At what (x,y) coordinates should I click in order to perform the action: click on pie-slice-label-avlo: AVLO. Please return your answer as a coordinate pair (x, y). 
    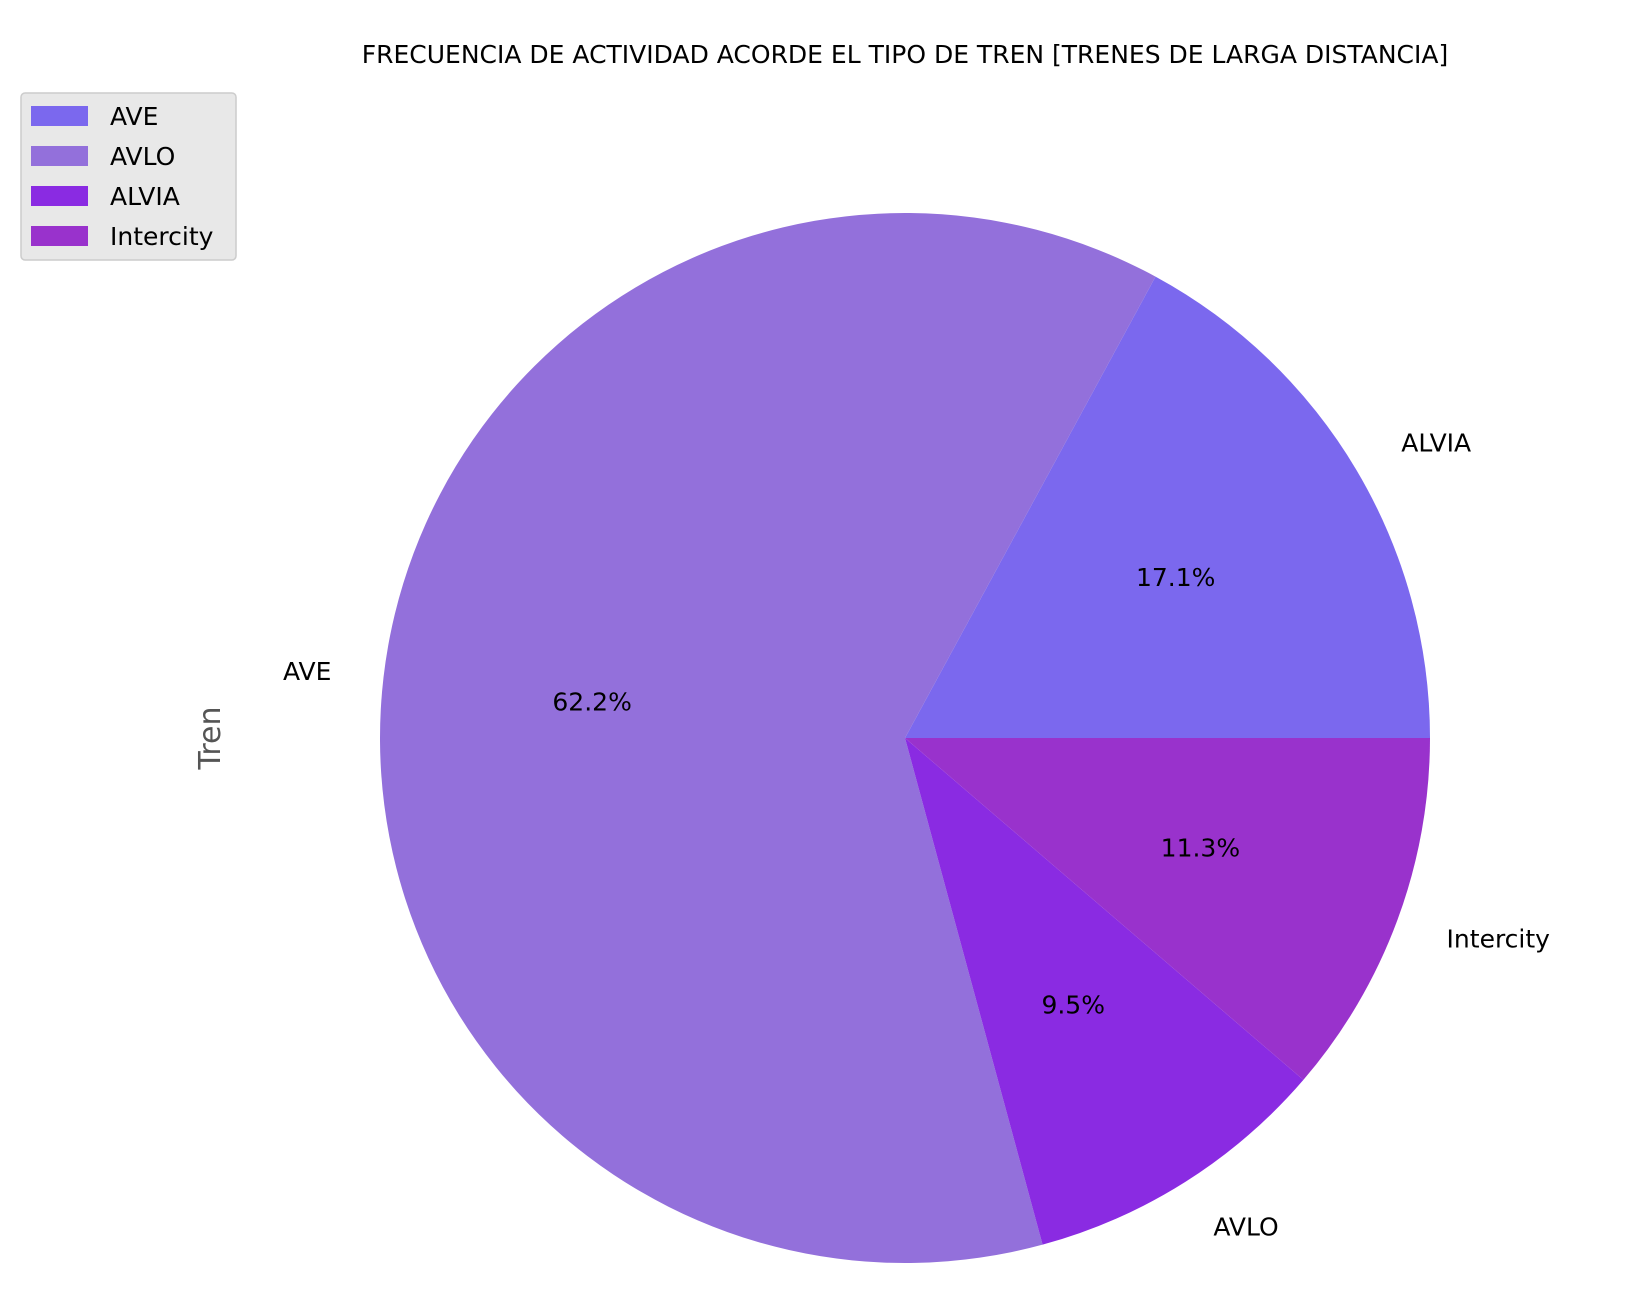
    Looking at the image, I should click on (1245, 1226).